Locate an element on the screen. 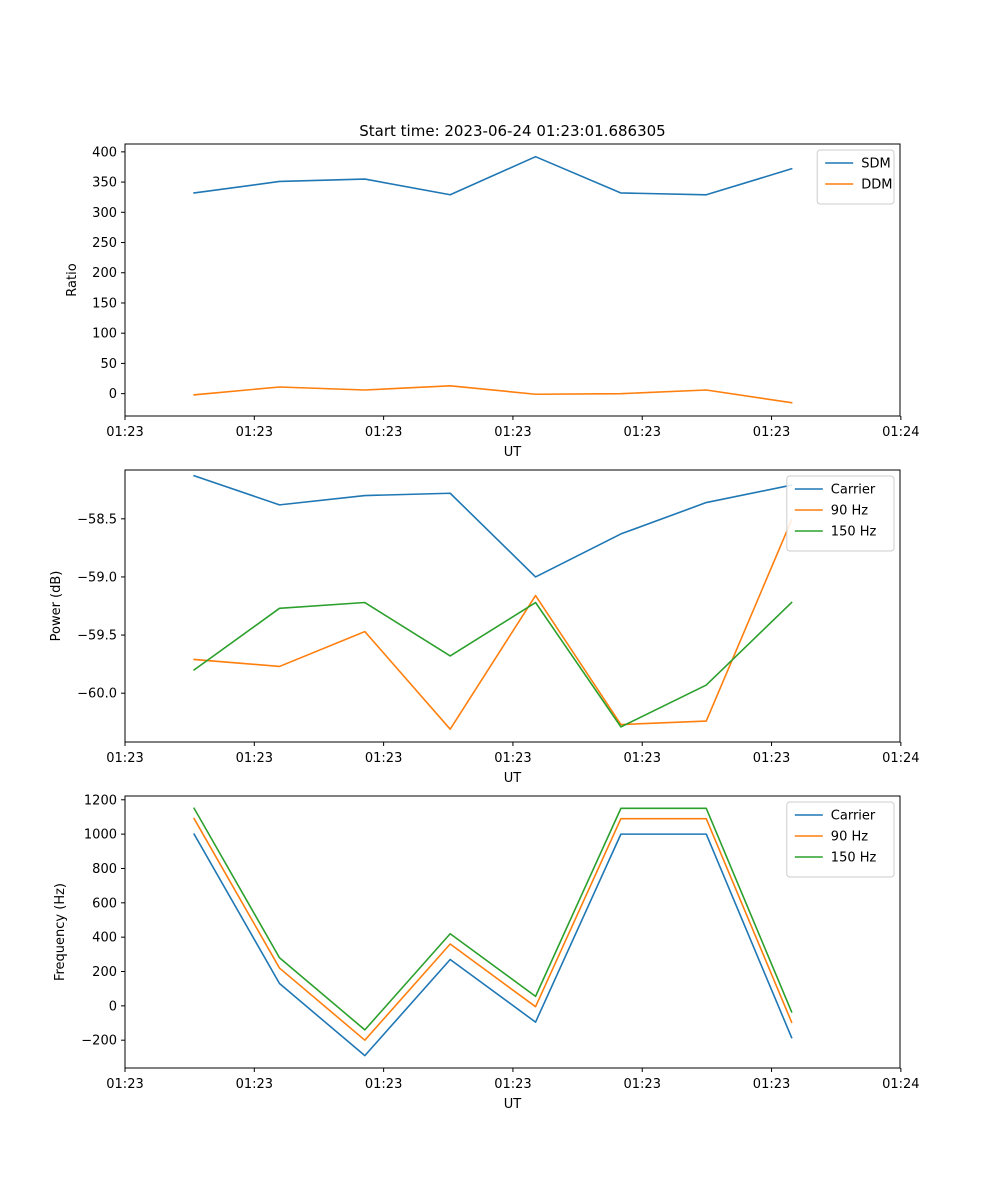  legend-label: SDM is located at coordinates (875, 164).